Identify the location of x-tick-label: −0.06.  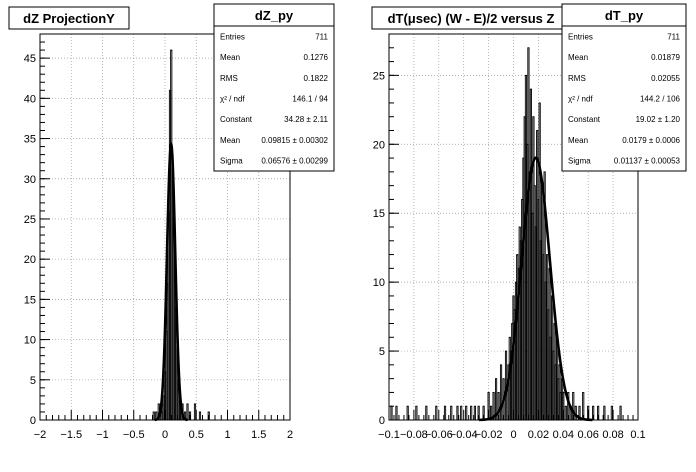
(439, 435).